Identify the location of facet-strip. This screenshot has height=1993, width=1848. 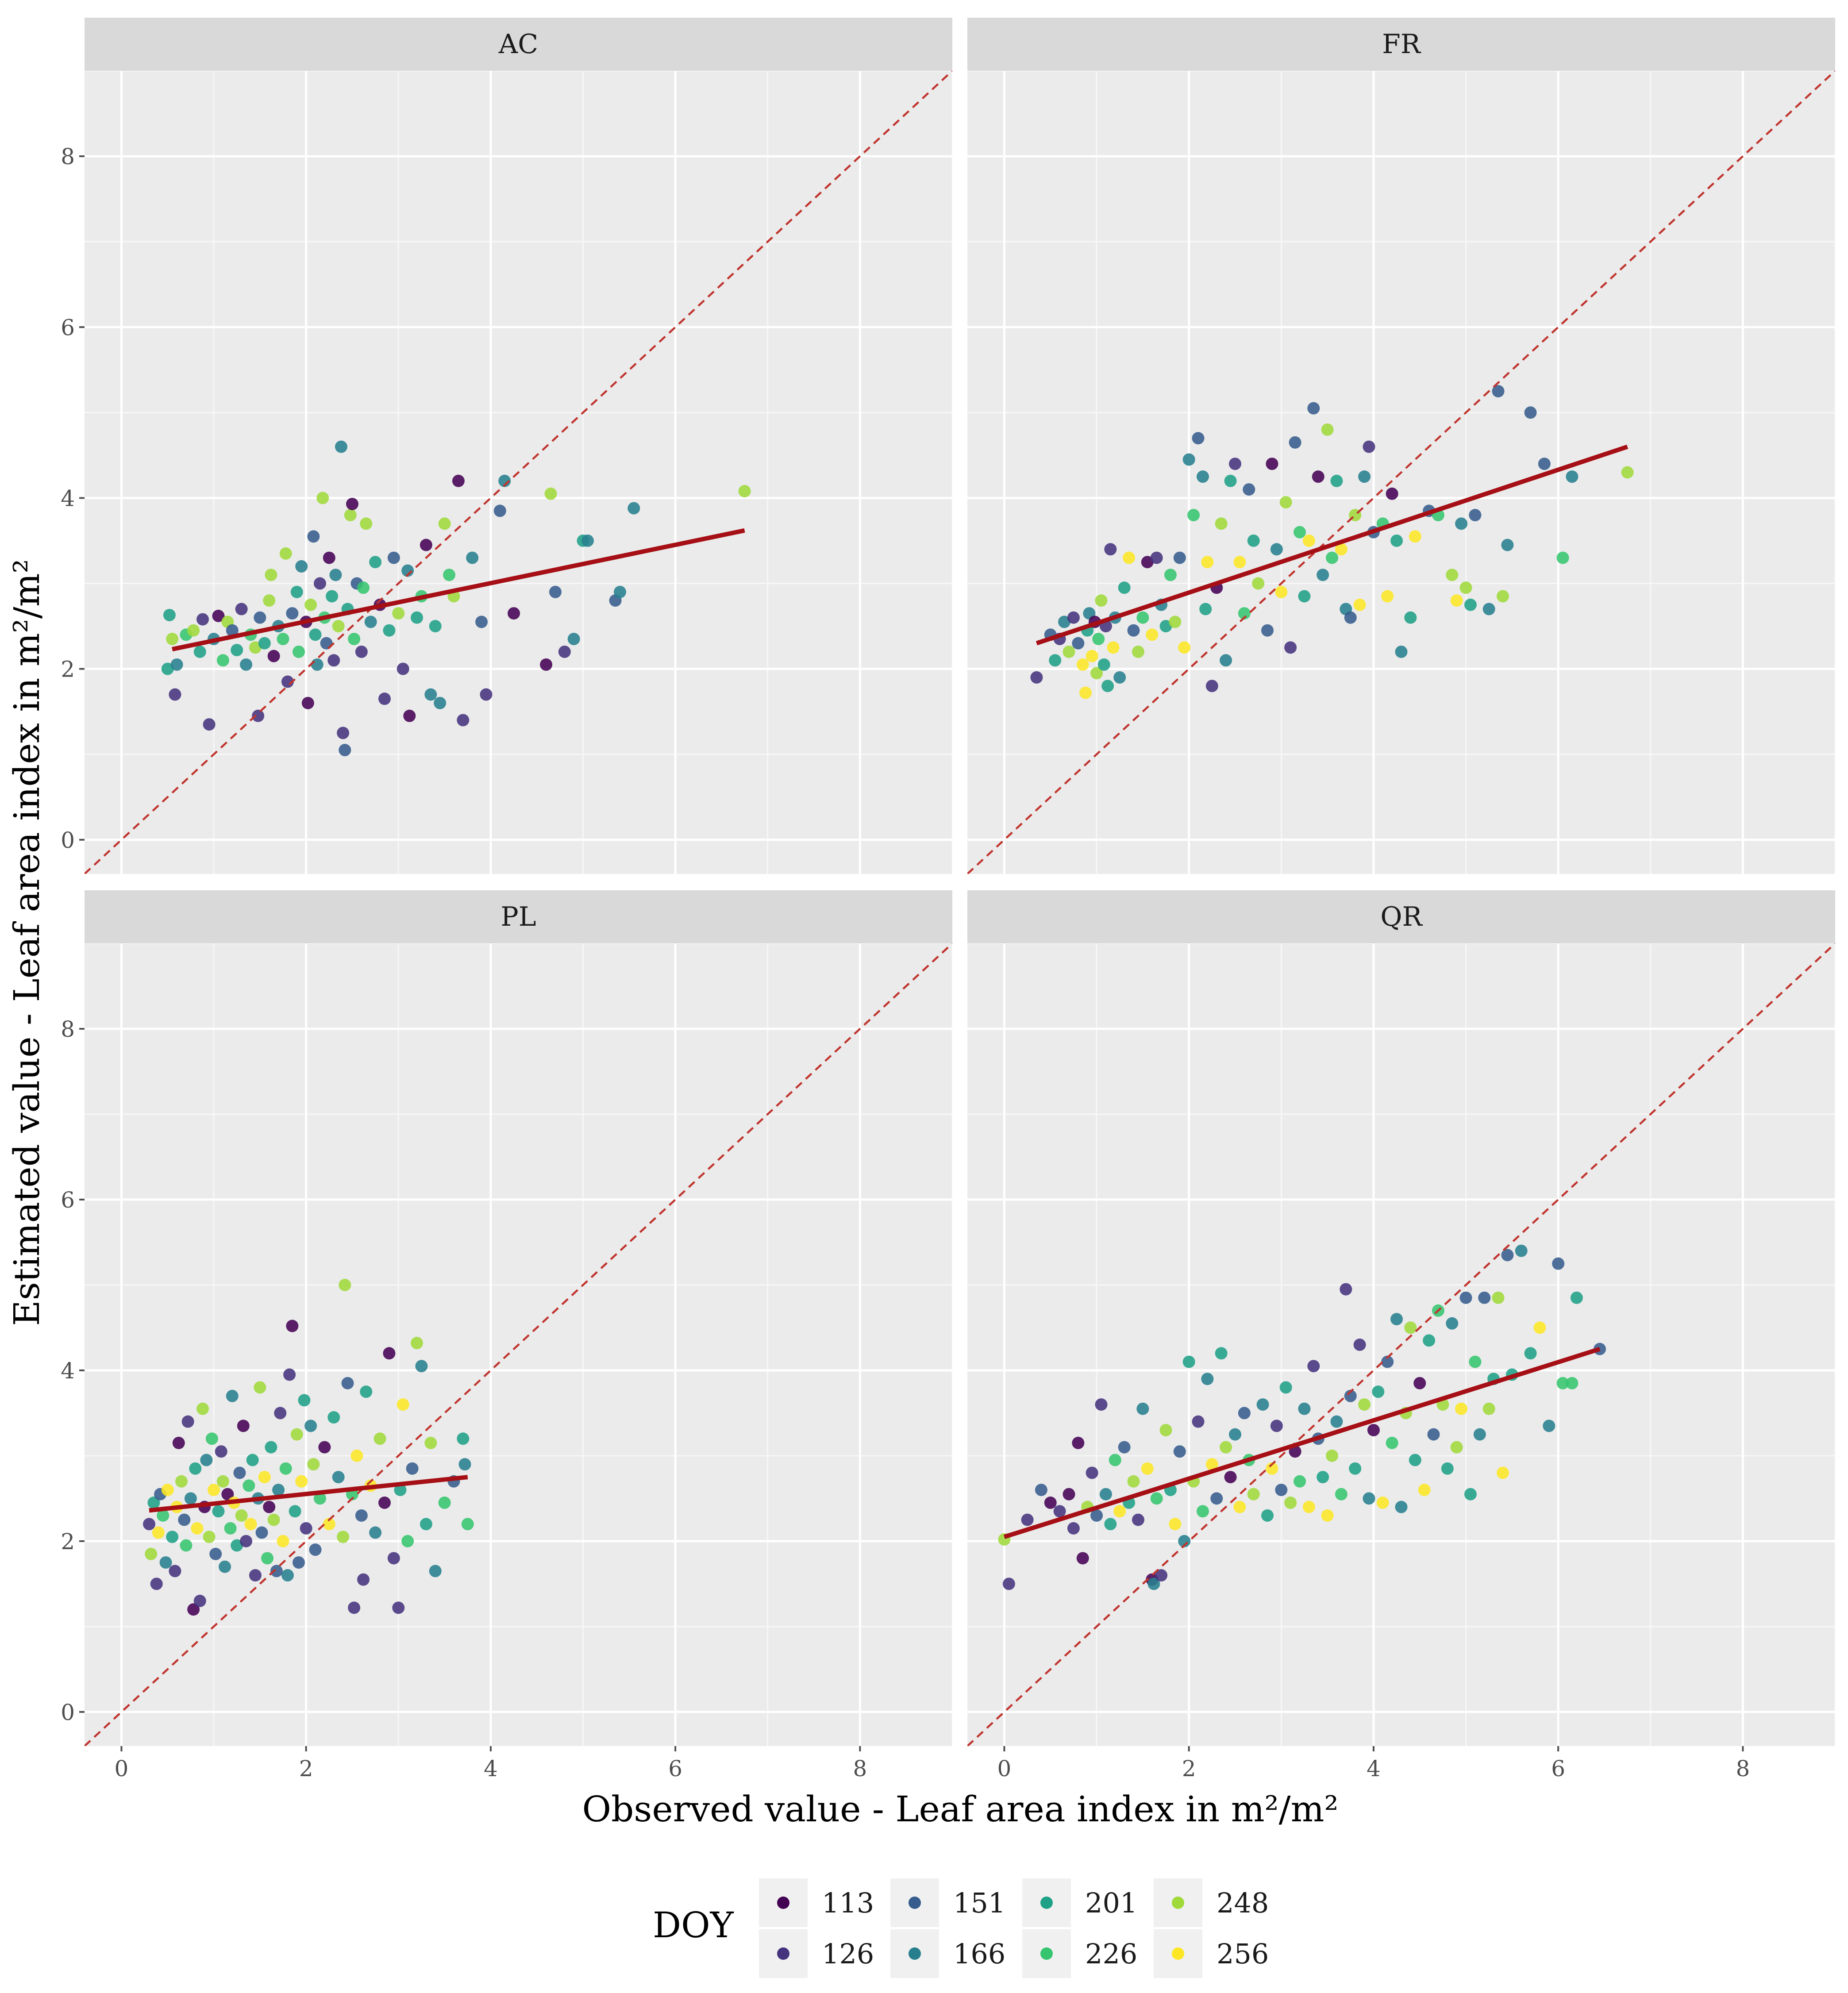
(1401, 45).